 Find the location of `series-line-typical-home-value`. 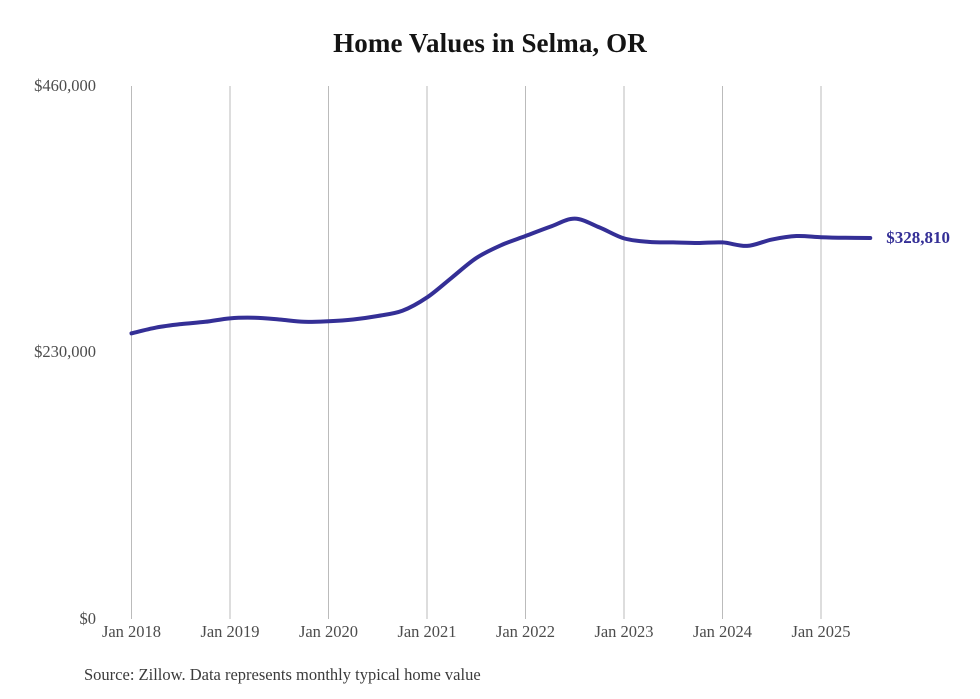

series-line-typical-home-value is located at coordinates (501, 276).